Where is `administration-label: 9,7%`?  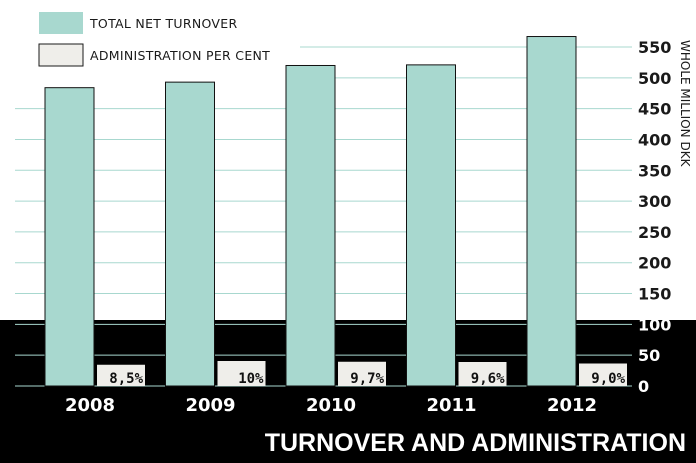
administration-label: 9,7% is located at coordinates (367, 379).